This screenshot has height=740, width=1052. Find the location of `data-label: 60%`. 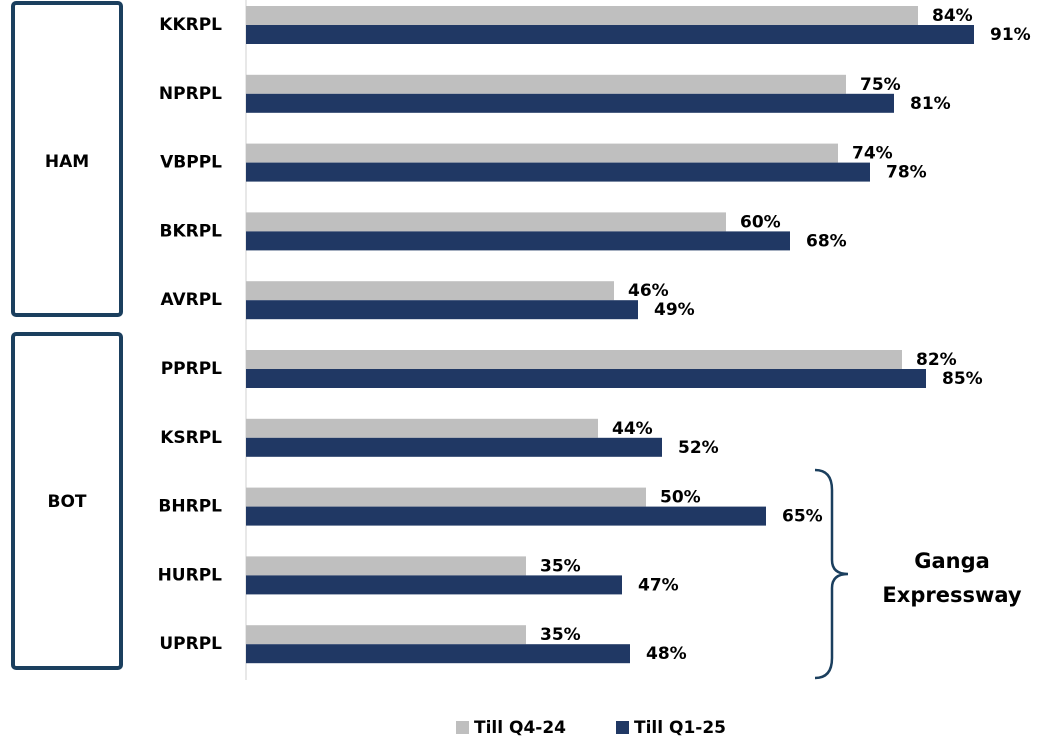

data-label: 60% is located at coordinates (760, 222).